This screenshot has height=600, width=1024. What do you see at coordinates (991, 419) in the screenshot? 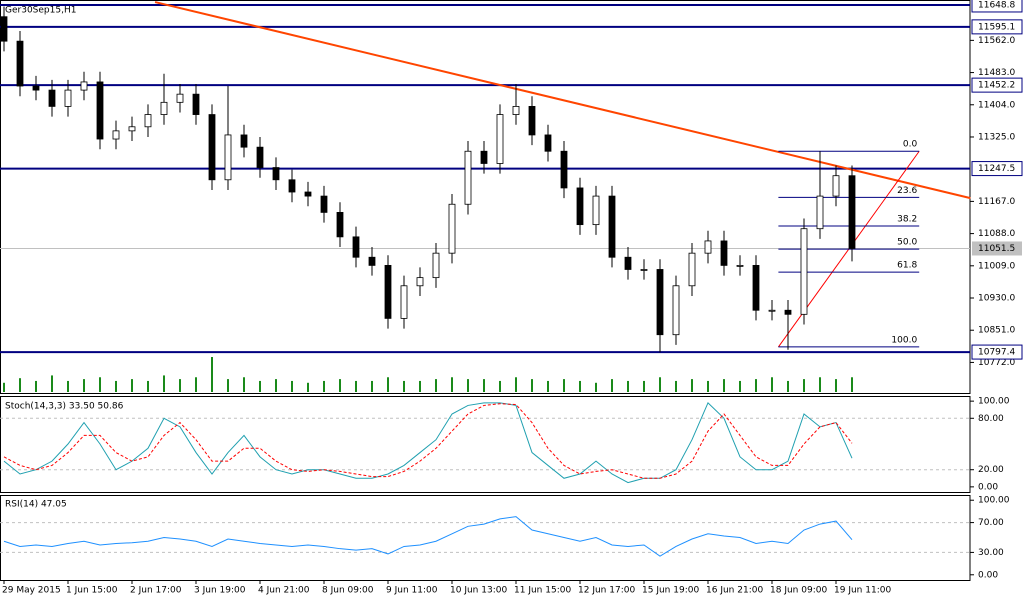
I see `y-tick-label: 80.00` at bounding box center [991, 419].